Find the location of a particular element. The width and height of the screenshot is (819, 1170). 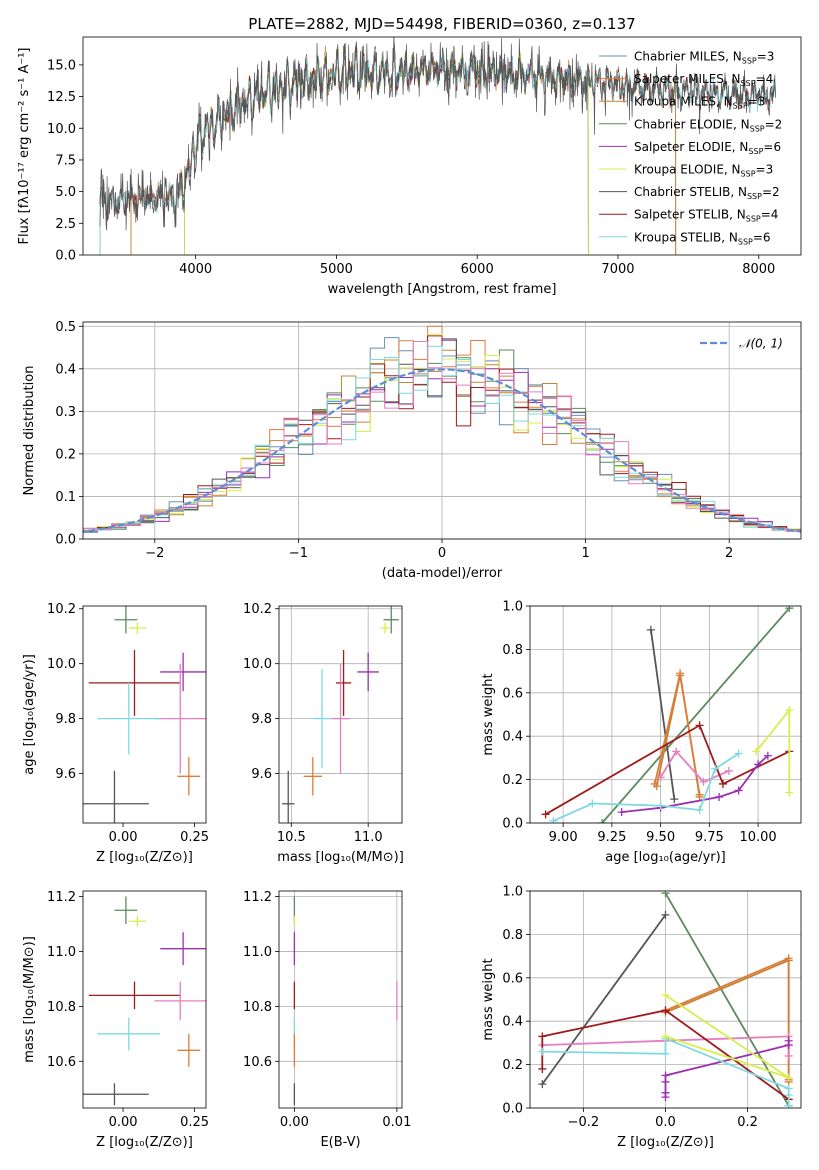

x-tick-label: 0.25 is located at coordinates (194, 1122).